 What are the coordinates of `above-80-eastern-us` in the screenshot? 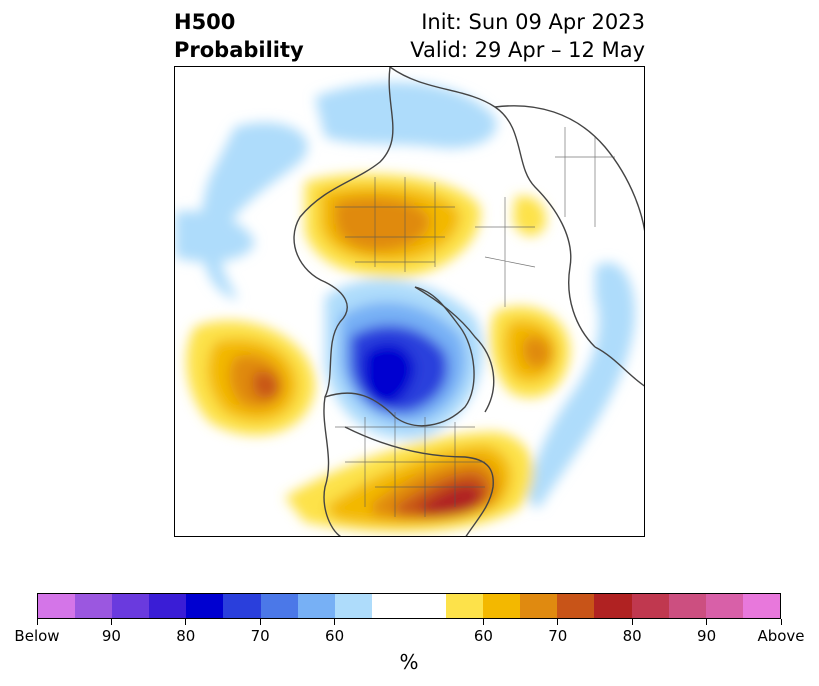 It's located at (451, 500).